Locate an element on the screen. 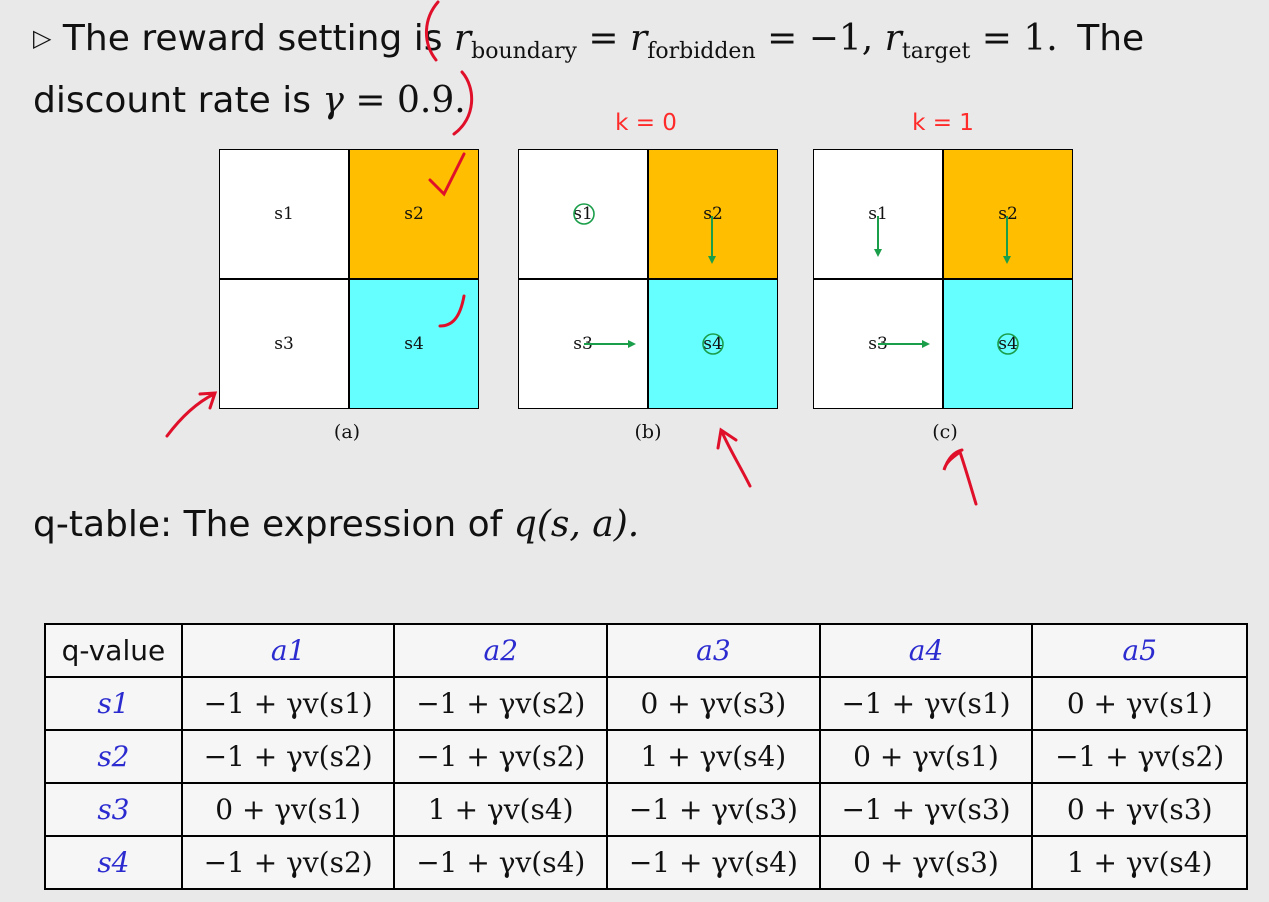  intro-tail: The is located at coordinates (1111, 38).